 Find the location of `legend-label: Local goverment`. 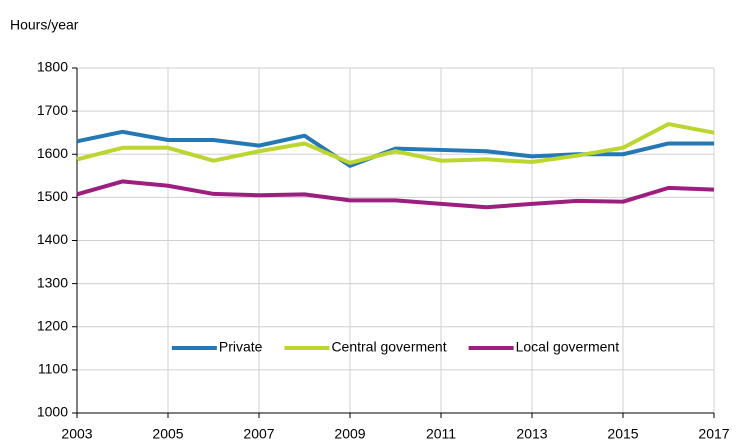

legend-label: Local goverment is located at coordinates (568, 347).